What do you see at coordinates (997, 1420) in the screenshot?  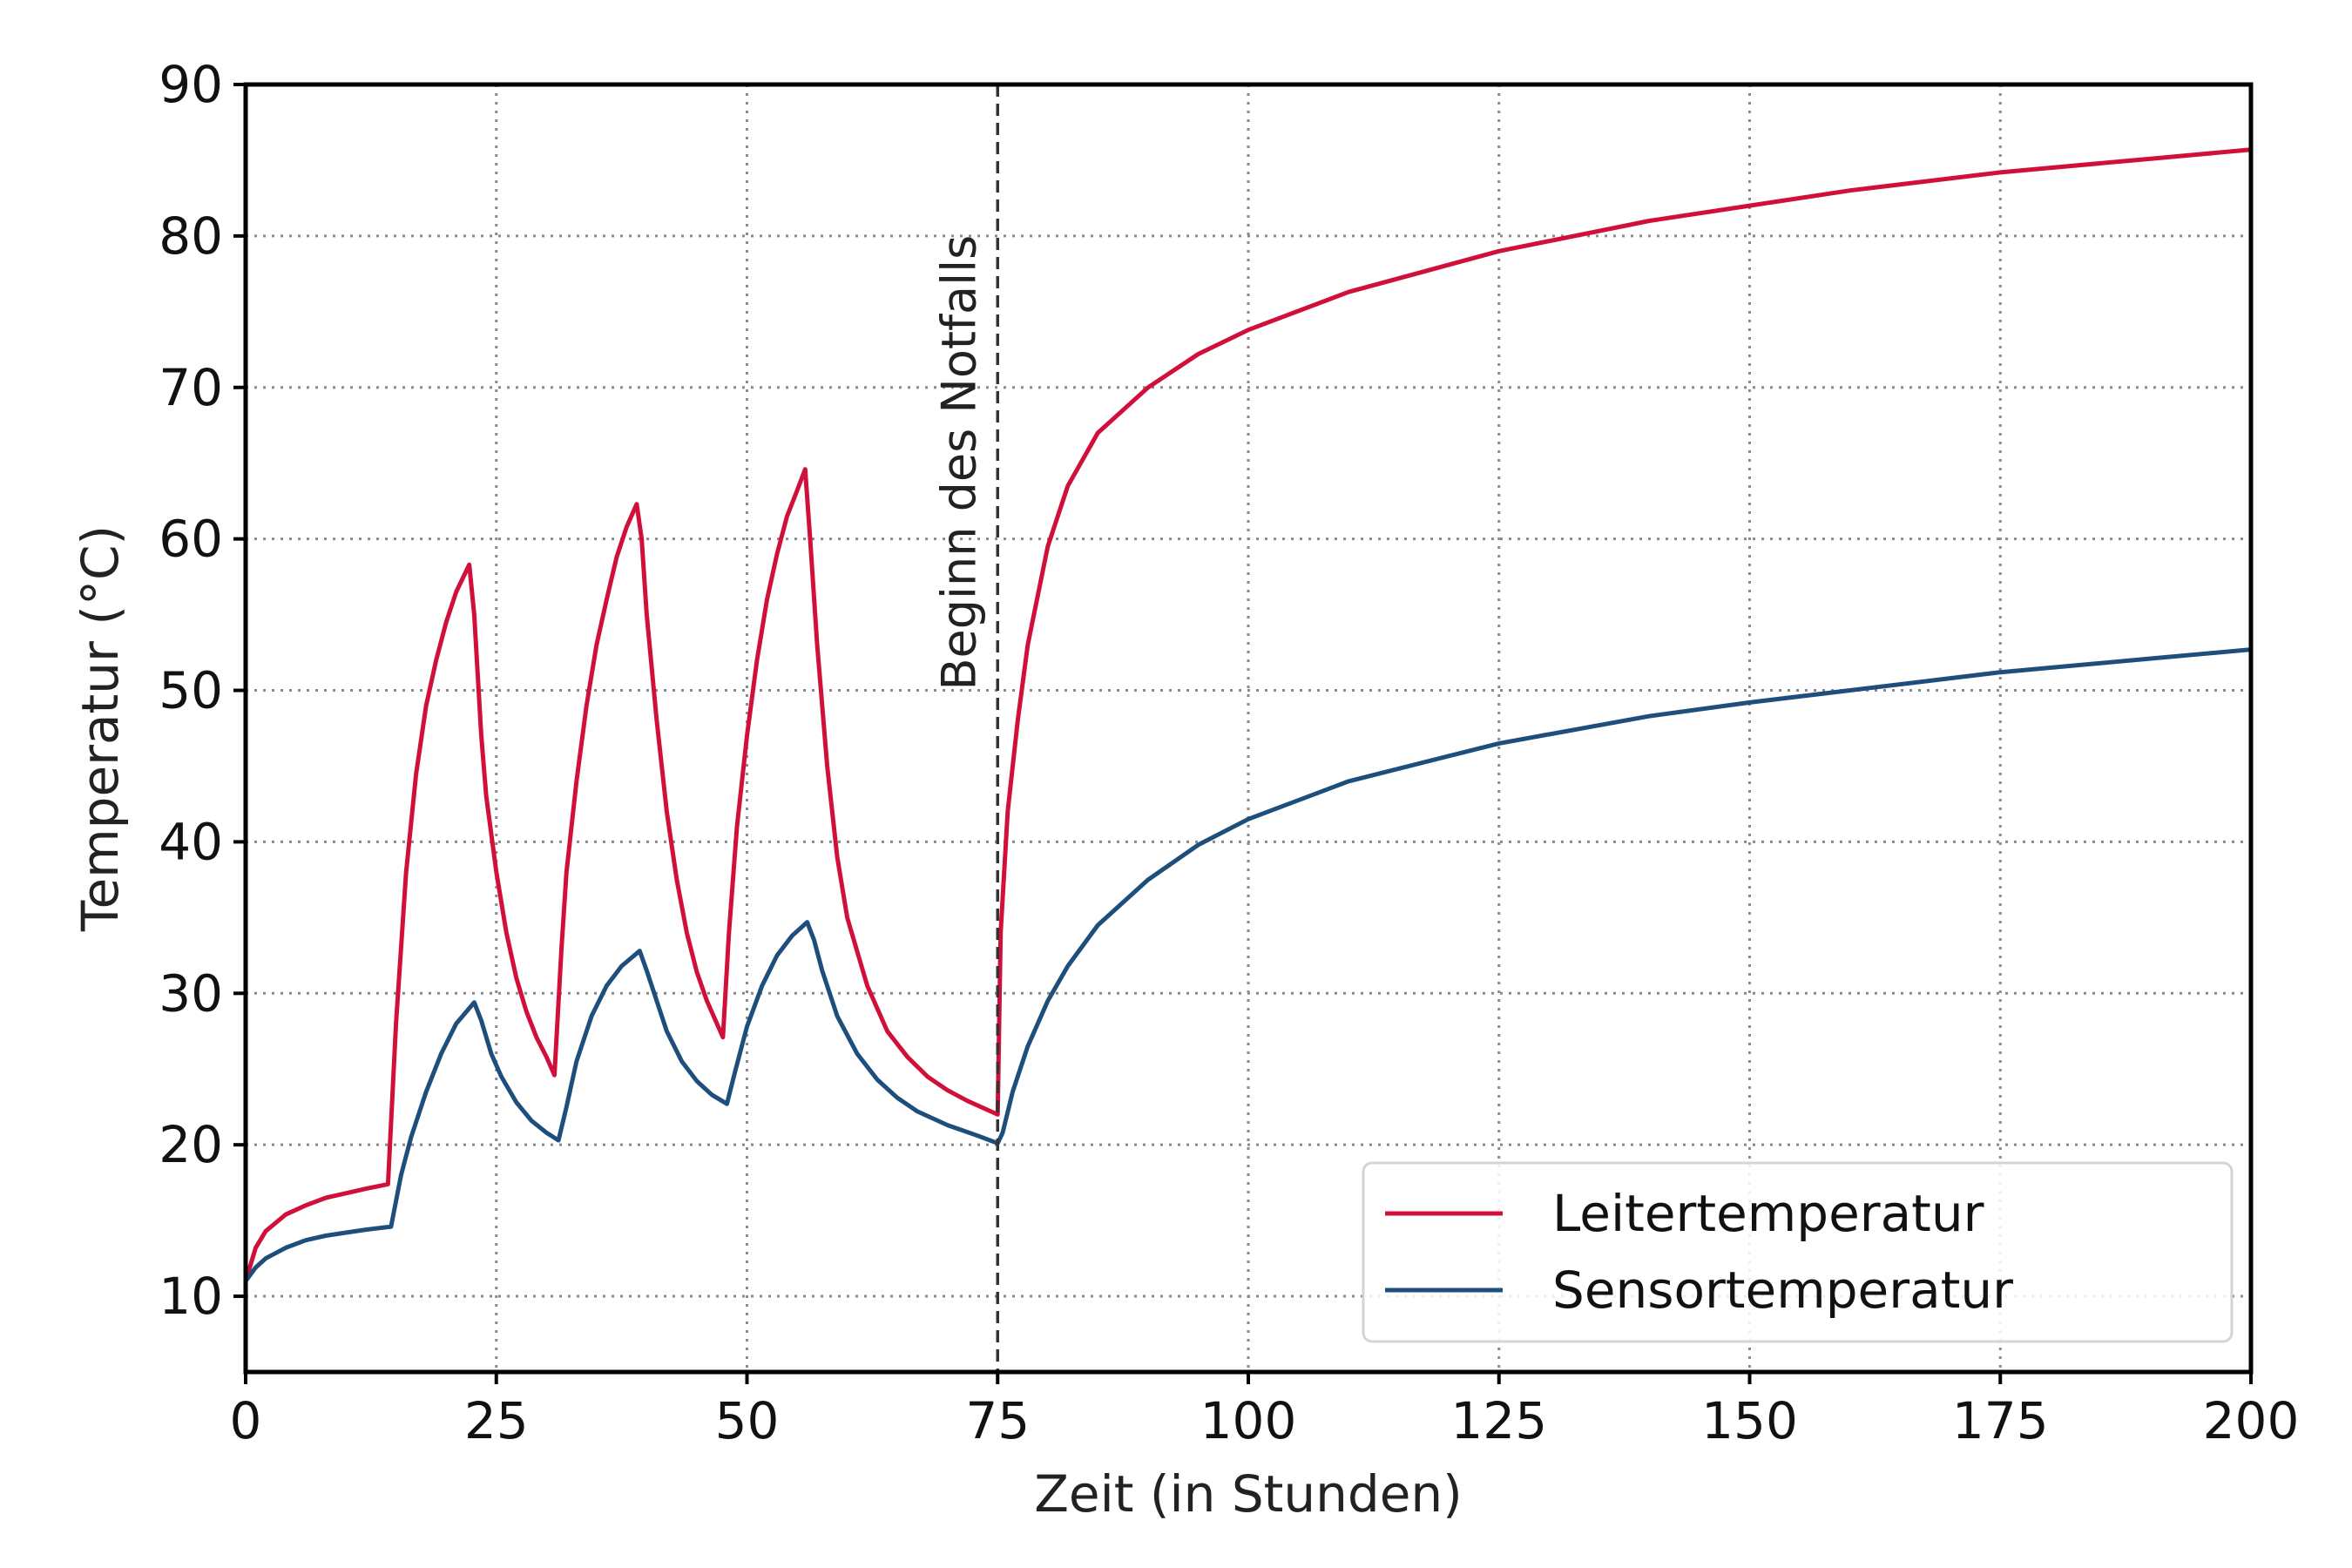 I see `x-tick-label: 75` at bounding box center [997, 1420].